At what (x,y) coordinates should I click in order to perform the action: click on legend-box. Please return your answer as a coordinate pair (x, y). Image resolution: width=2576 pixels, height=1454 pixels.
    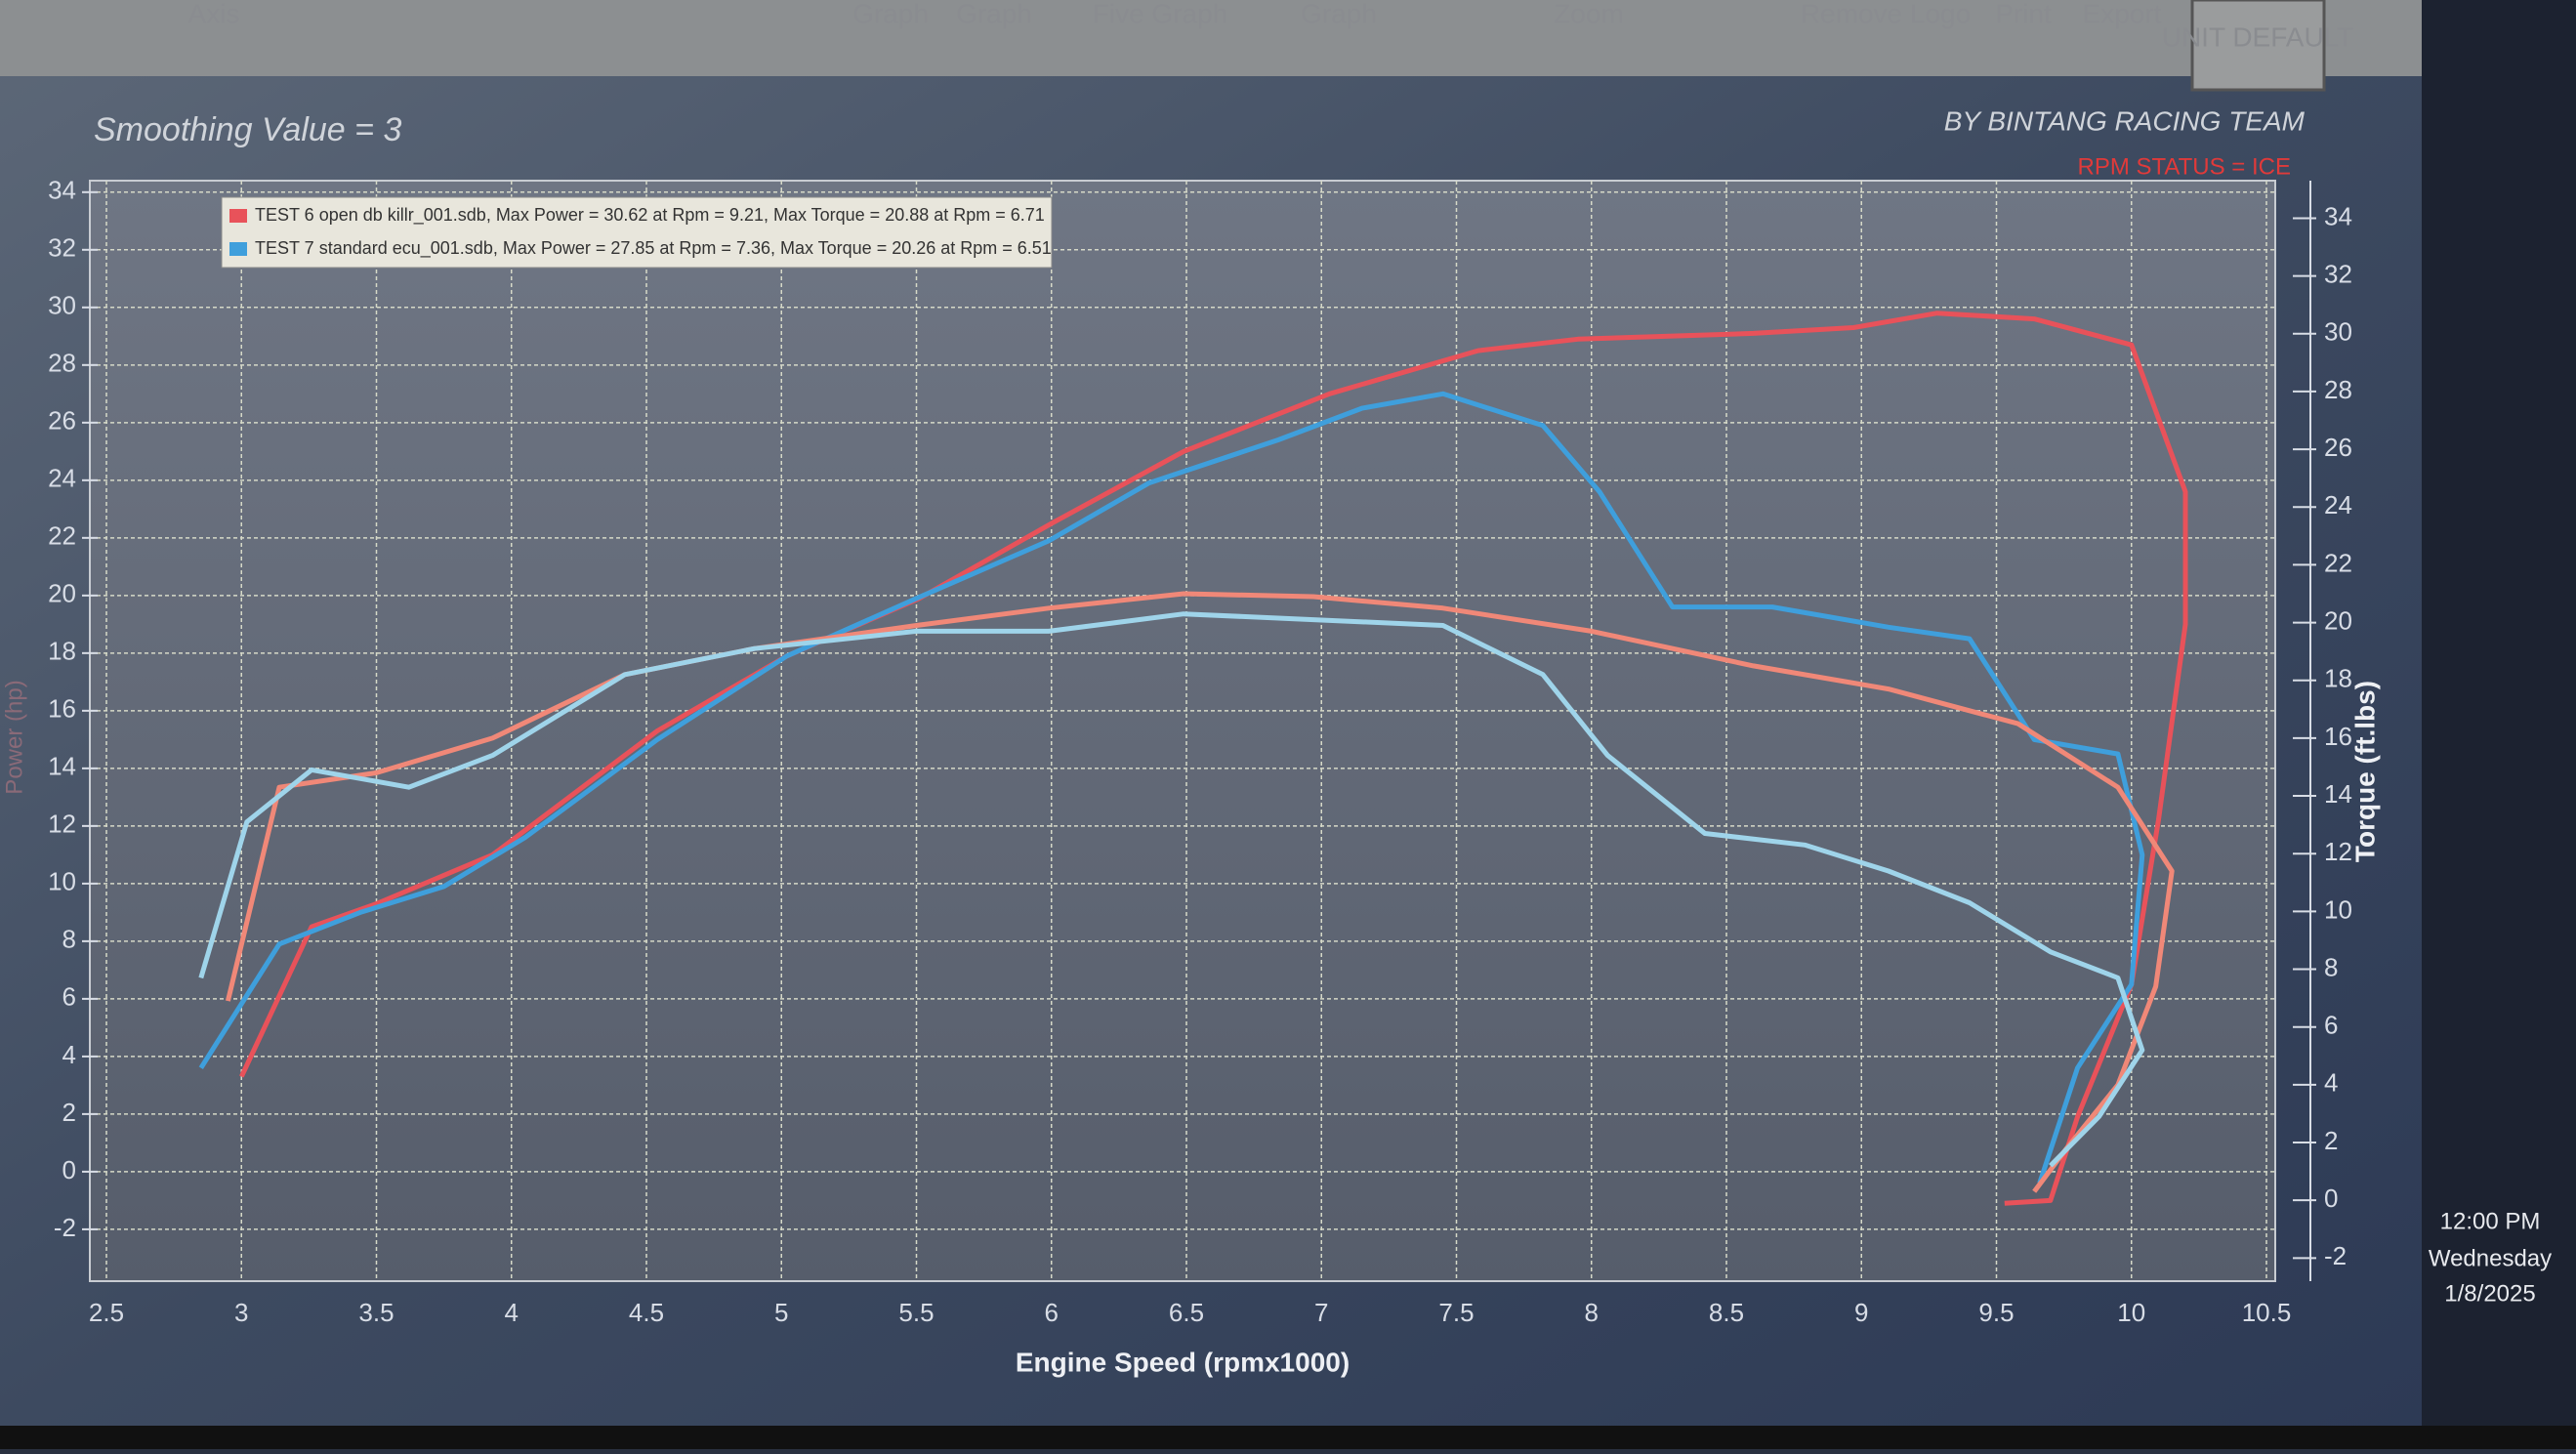
    Looking at the image, I should click on (637, 232).